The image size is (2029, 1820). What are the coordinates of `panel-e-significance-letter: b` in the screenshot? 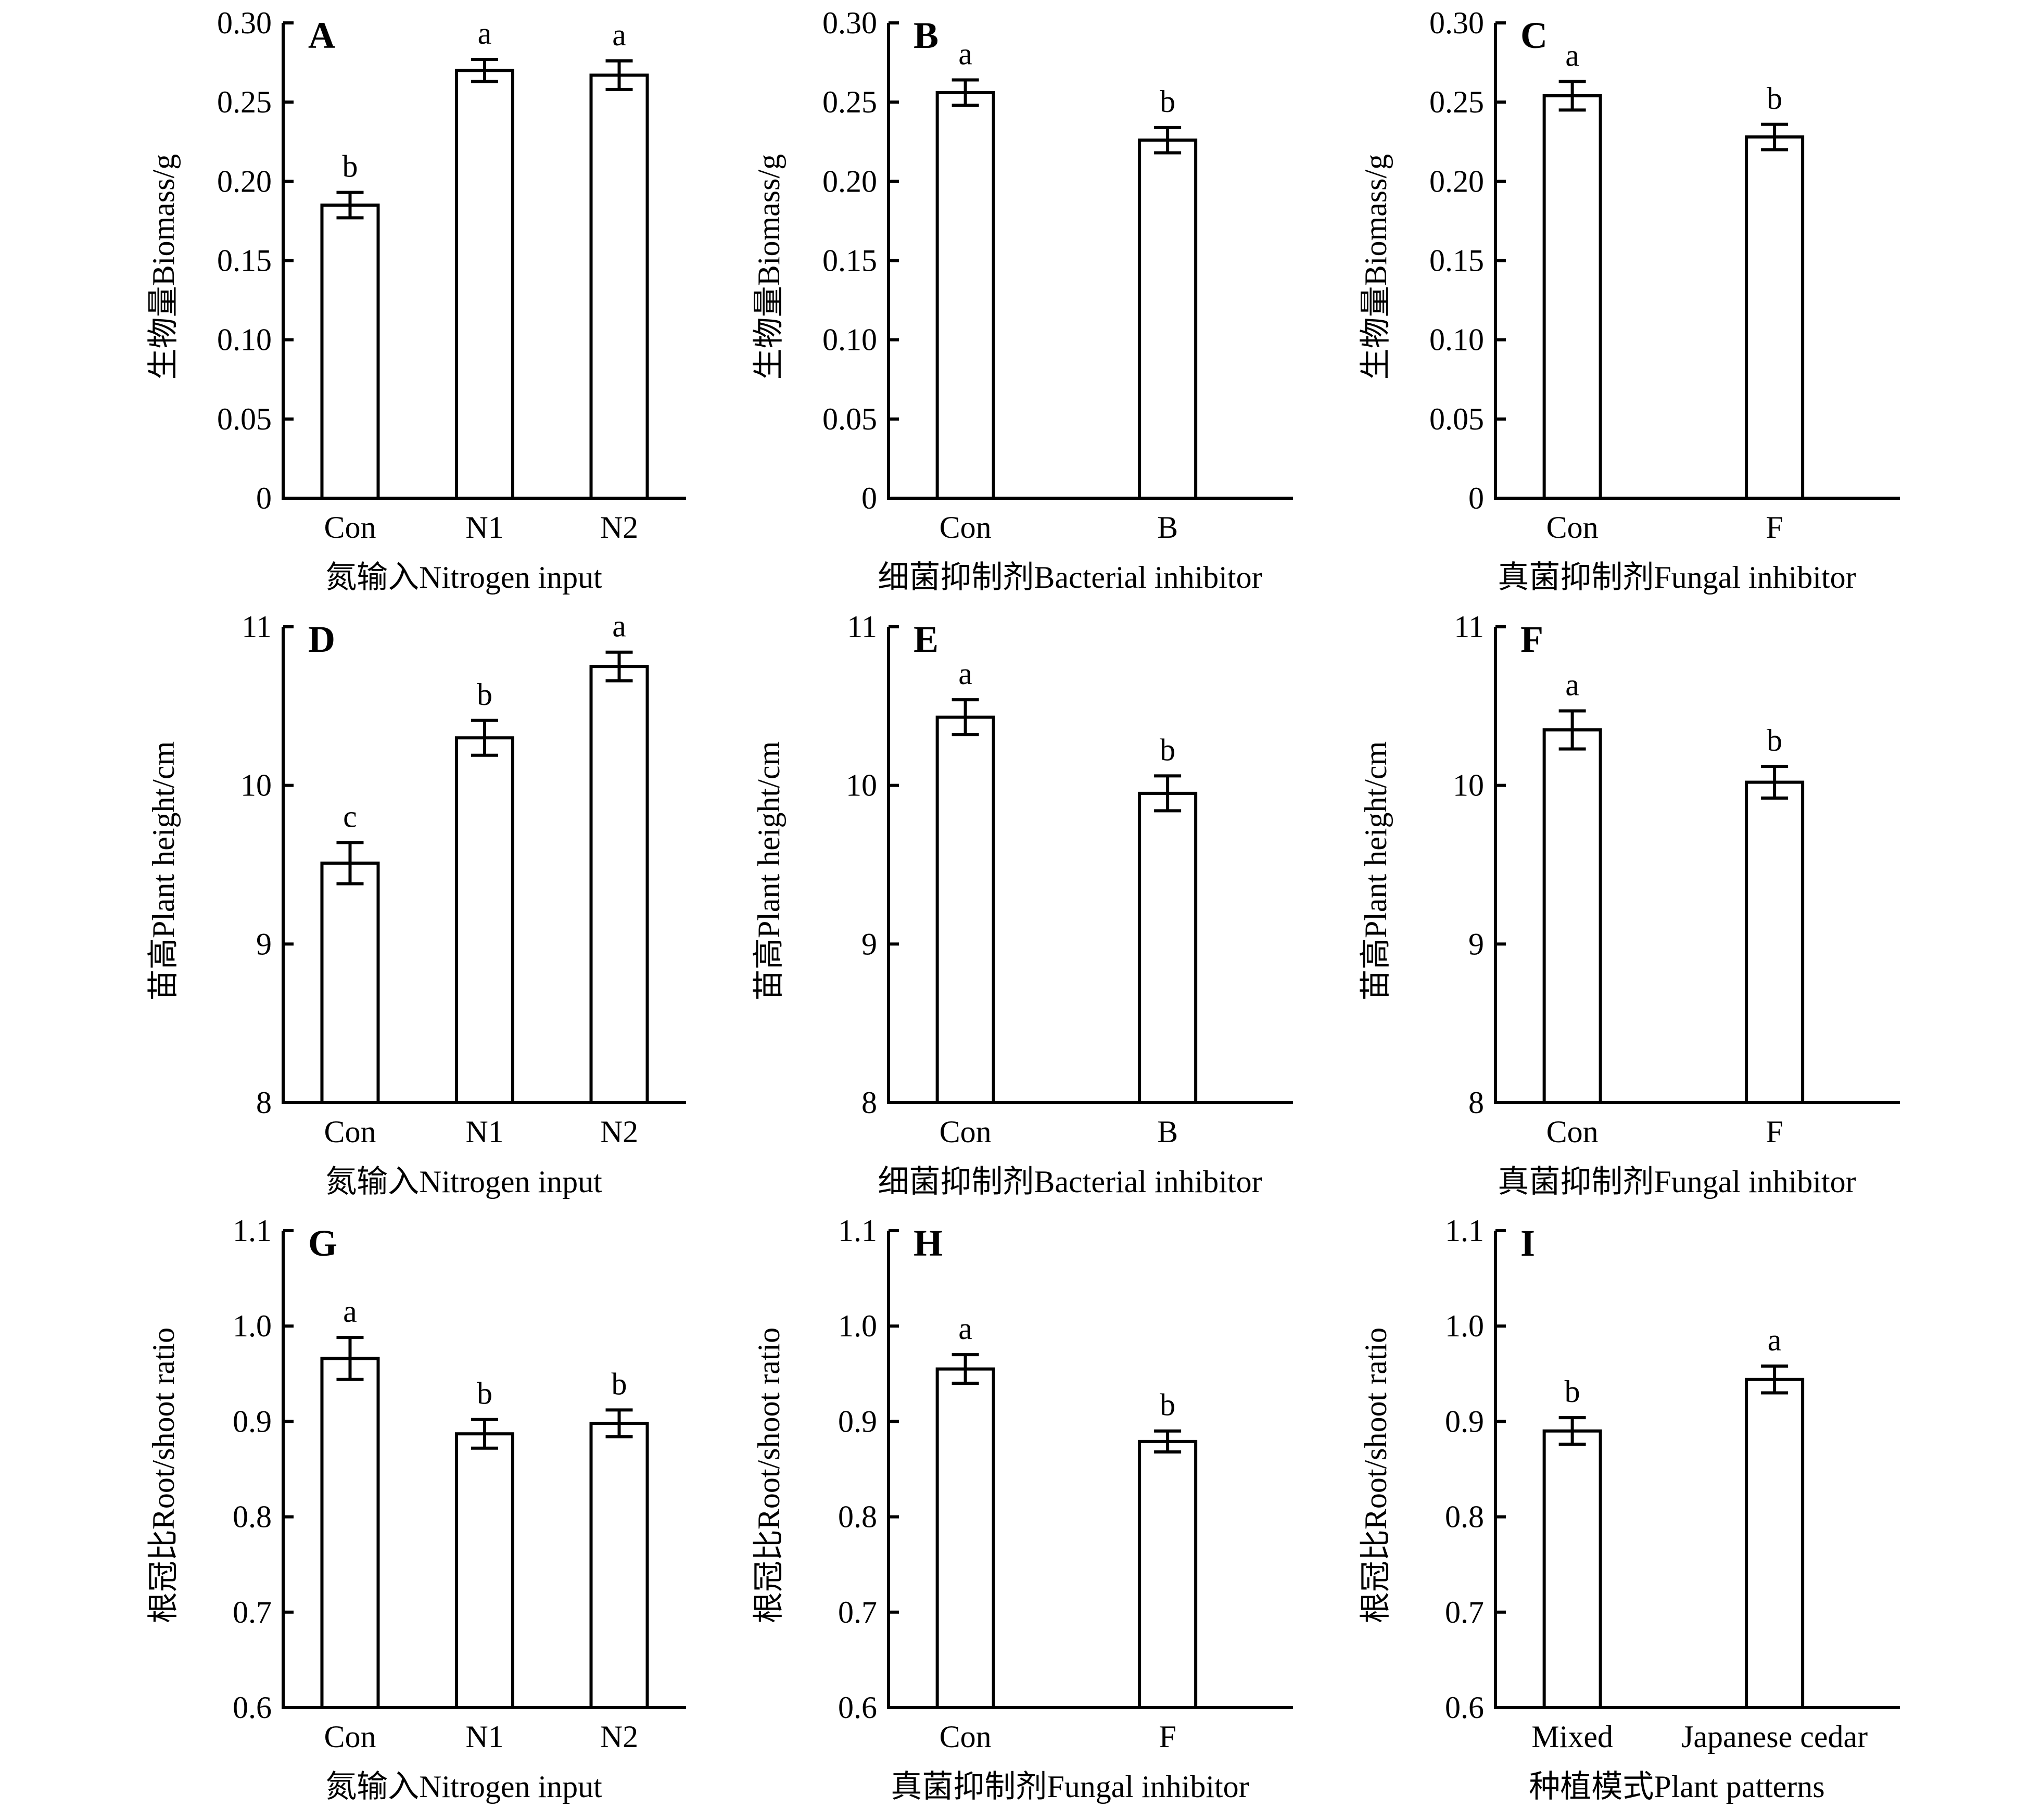 It's located at (1167, 750).